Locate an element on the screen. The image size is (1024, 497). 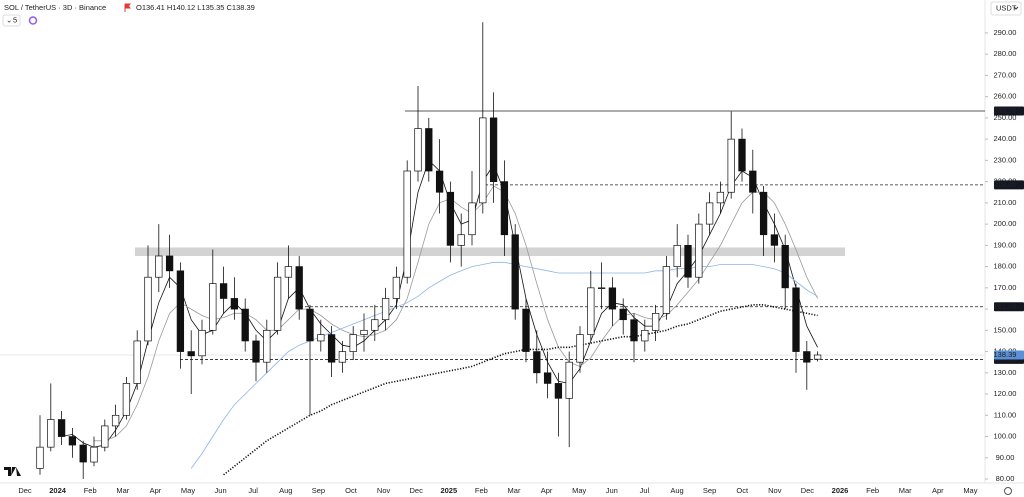
currency: USDT is located at coordinates (1006, 7).